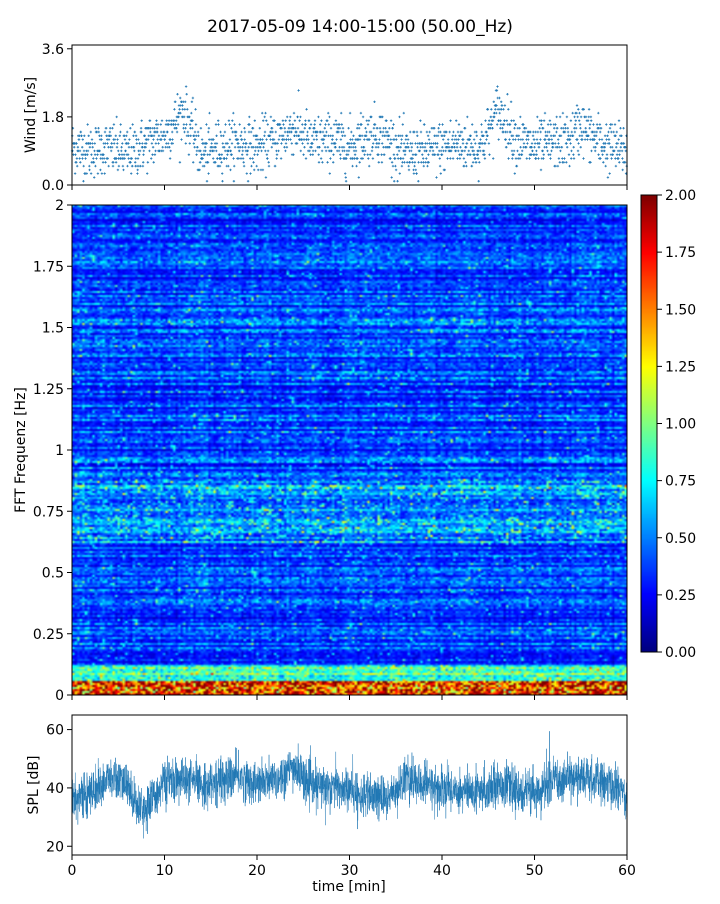 The image size is (720, 904). What do you see at coordinates (55, 847) in the screenshot?
I see `y-tick-label: 20` at bounding box center [55, 847].